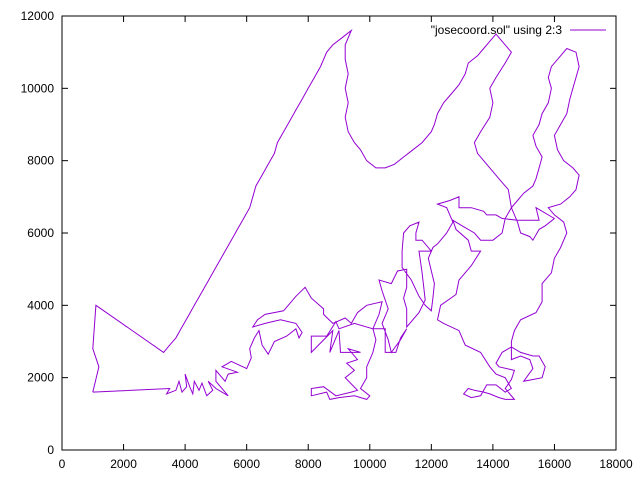  Describe the element at coordinates (38, 16) in the screenshot. I see `y-tick-label: 12000` at that location.